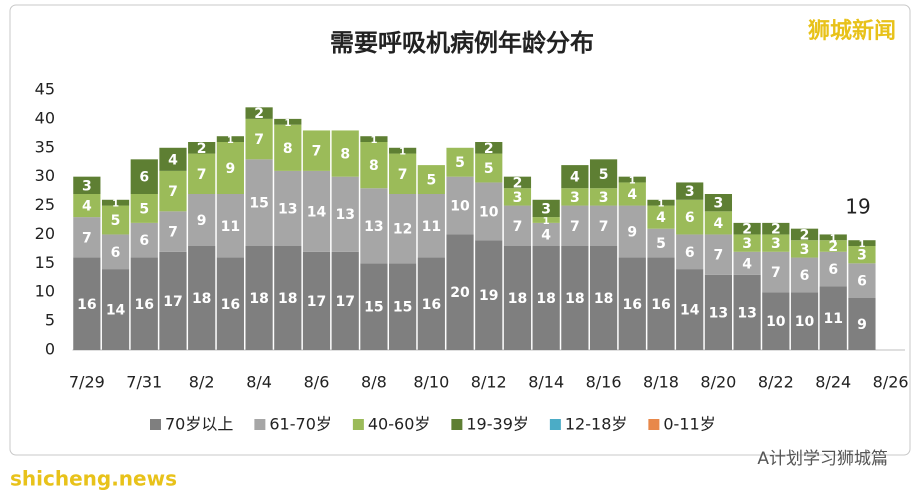 The image size is (918, 503). I want to click on y-tick-label: 25, so click(45, 204).